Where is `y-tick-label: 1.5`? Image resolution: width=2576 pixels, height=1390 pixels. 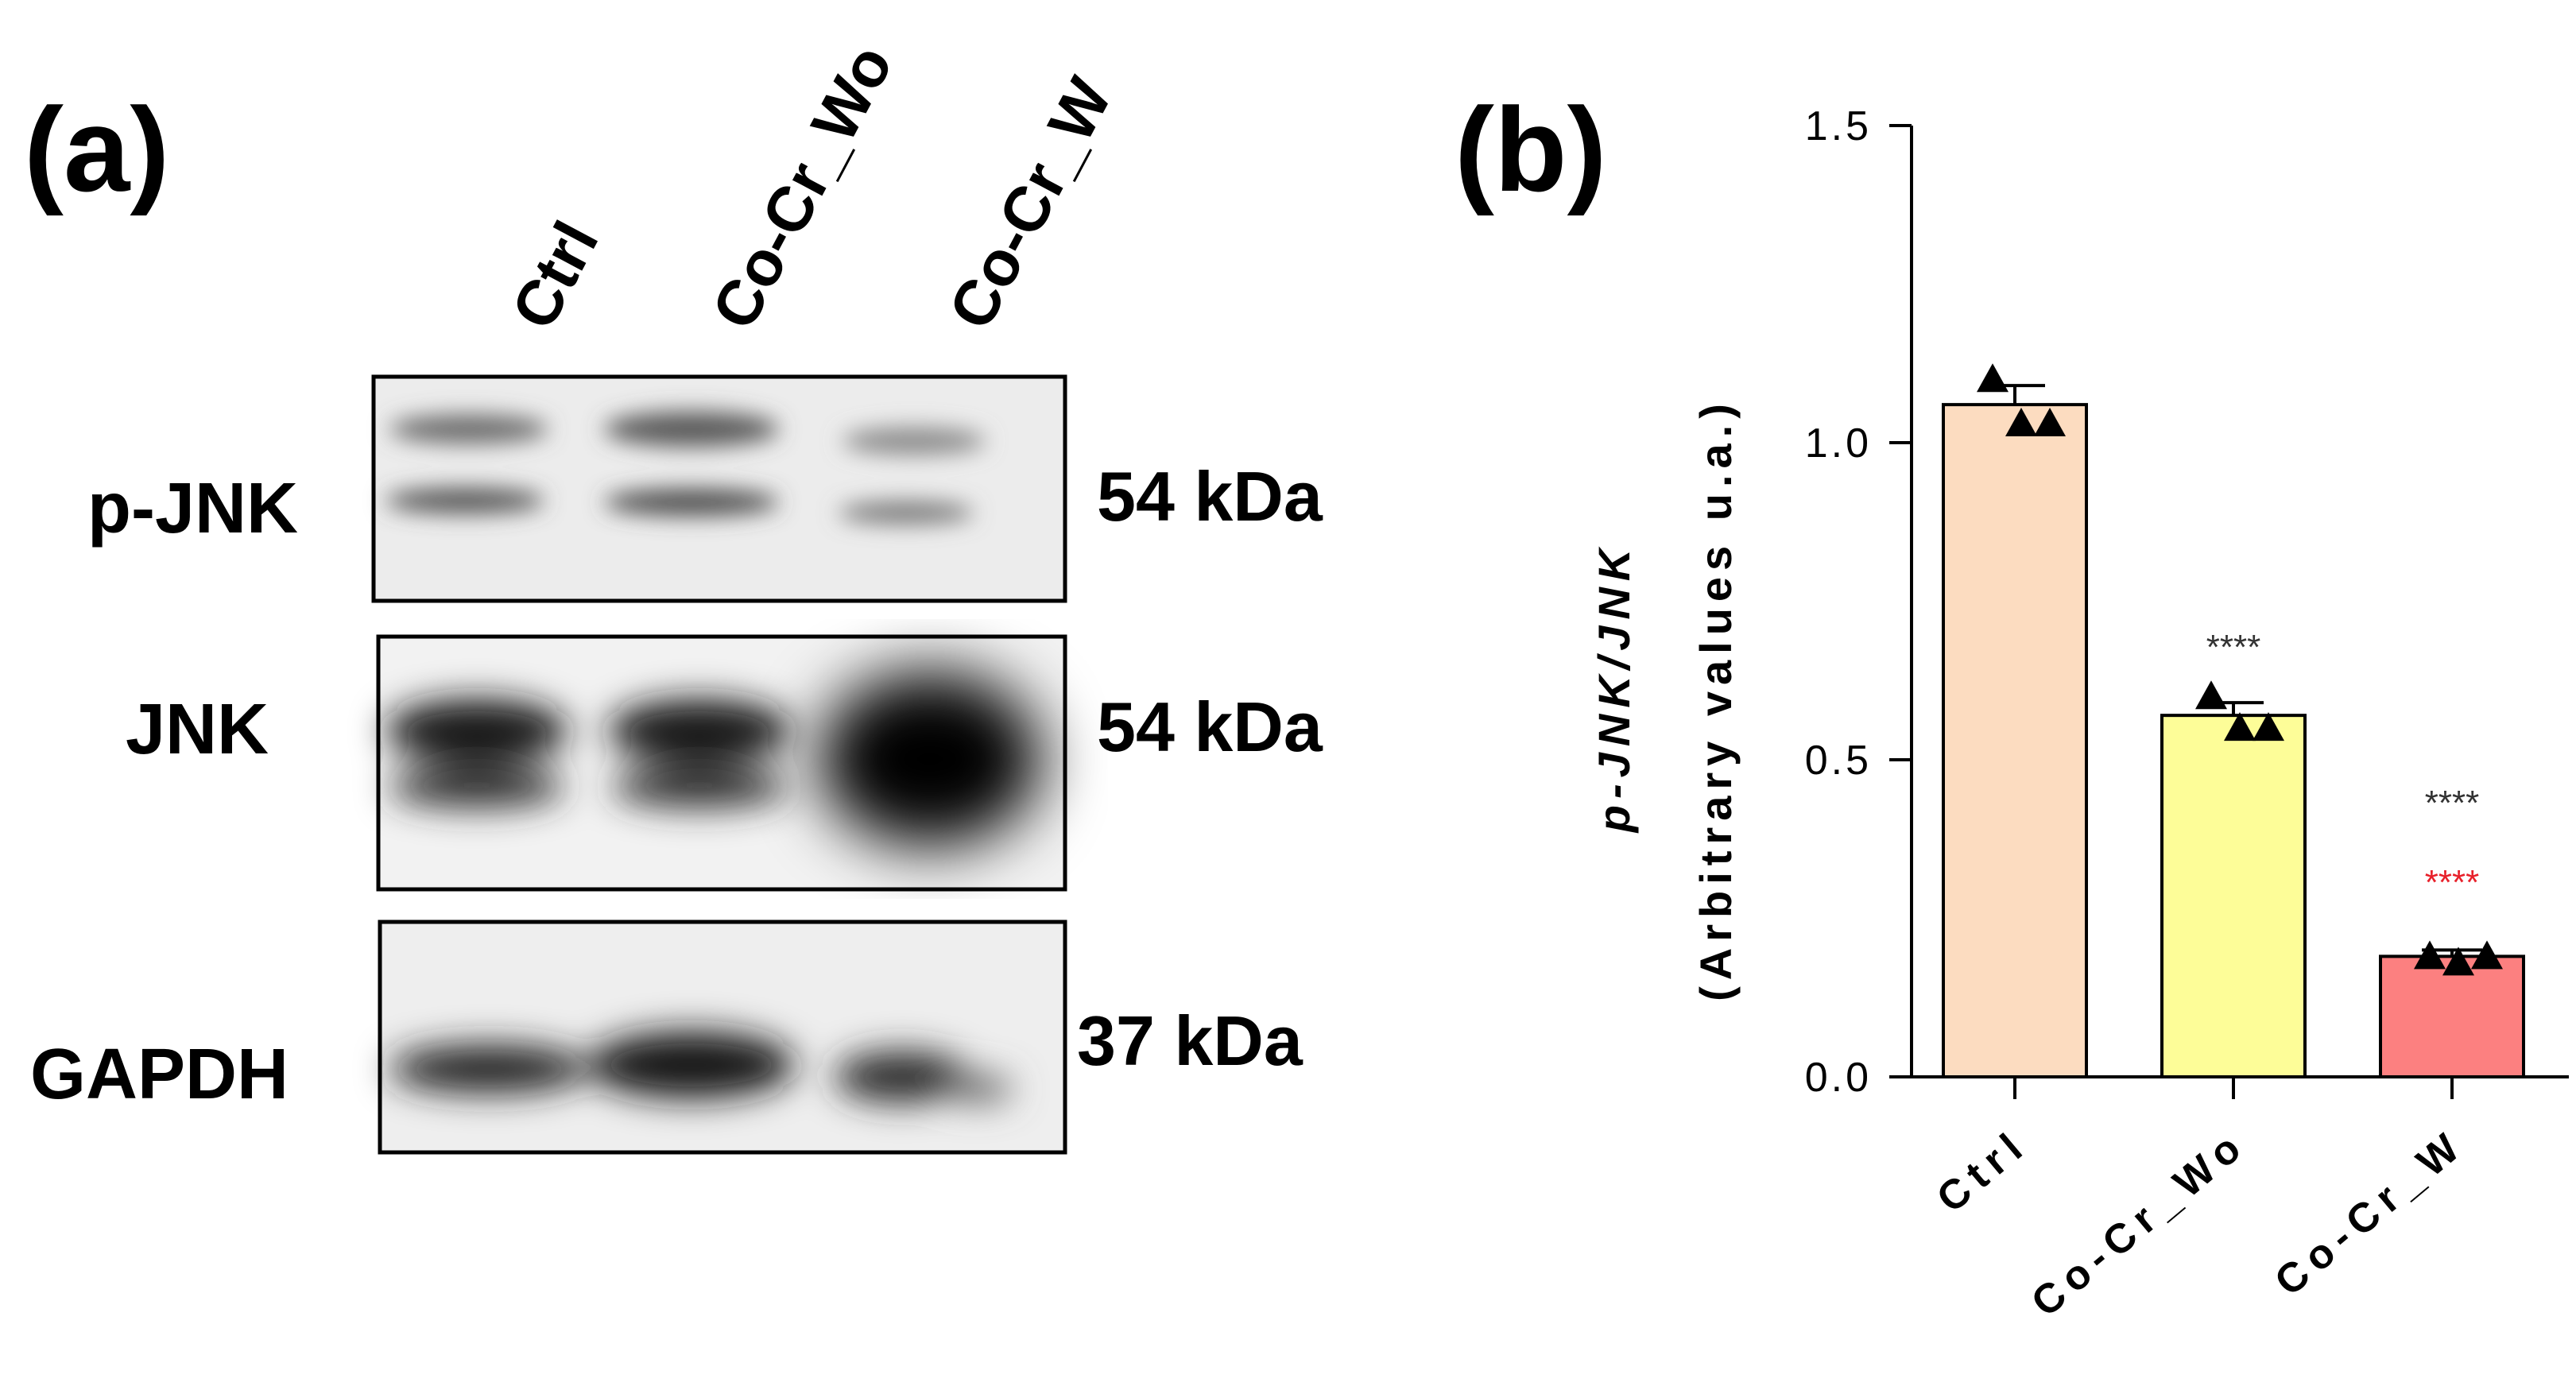 y-tick-label: 1.5 is located at coordinates (1838, 126).